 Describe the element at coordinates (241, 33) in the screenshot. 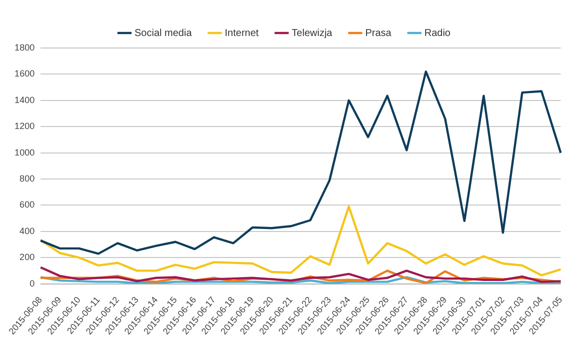

I see `legend-label: Internet` at that location.